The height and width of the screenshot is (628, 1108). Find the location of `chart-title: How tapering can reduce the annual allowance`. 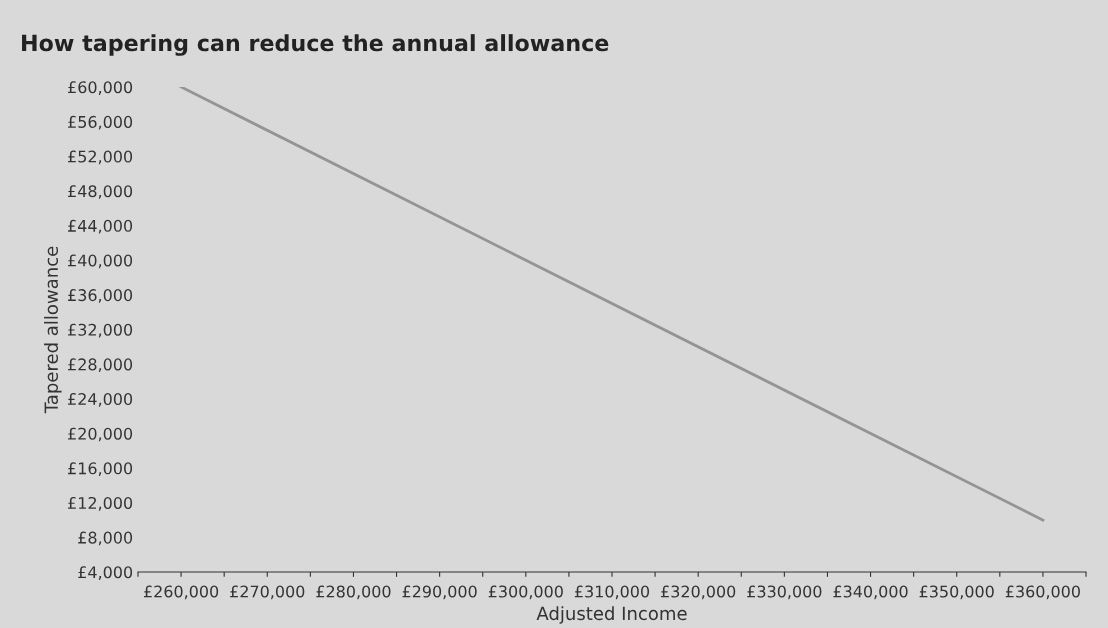

chart-title: How tapering can reduce the annual allowance is located at coordinates (315, 45).